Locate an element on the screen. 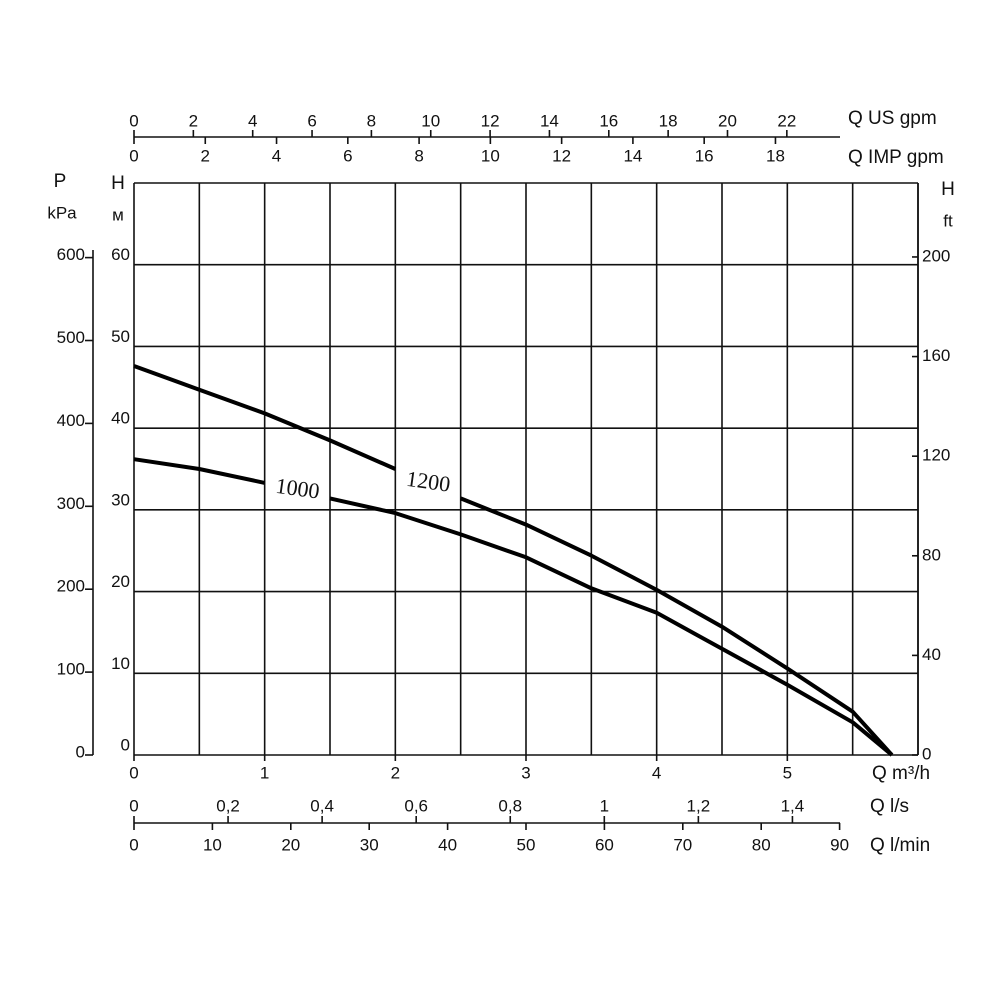 The height and width of the screenshot is (1000, 1000). ft-tick-label: 0 is located at coordinates (926, 753).